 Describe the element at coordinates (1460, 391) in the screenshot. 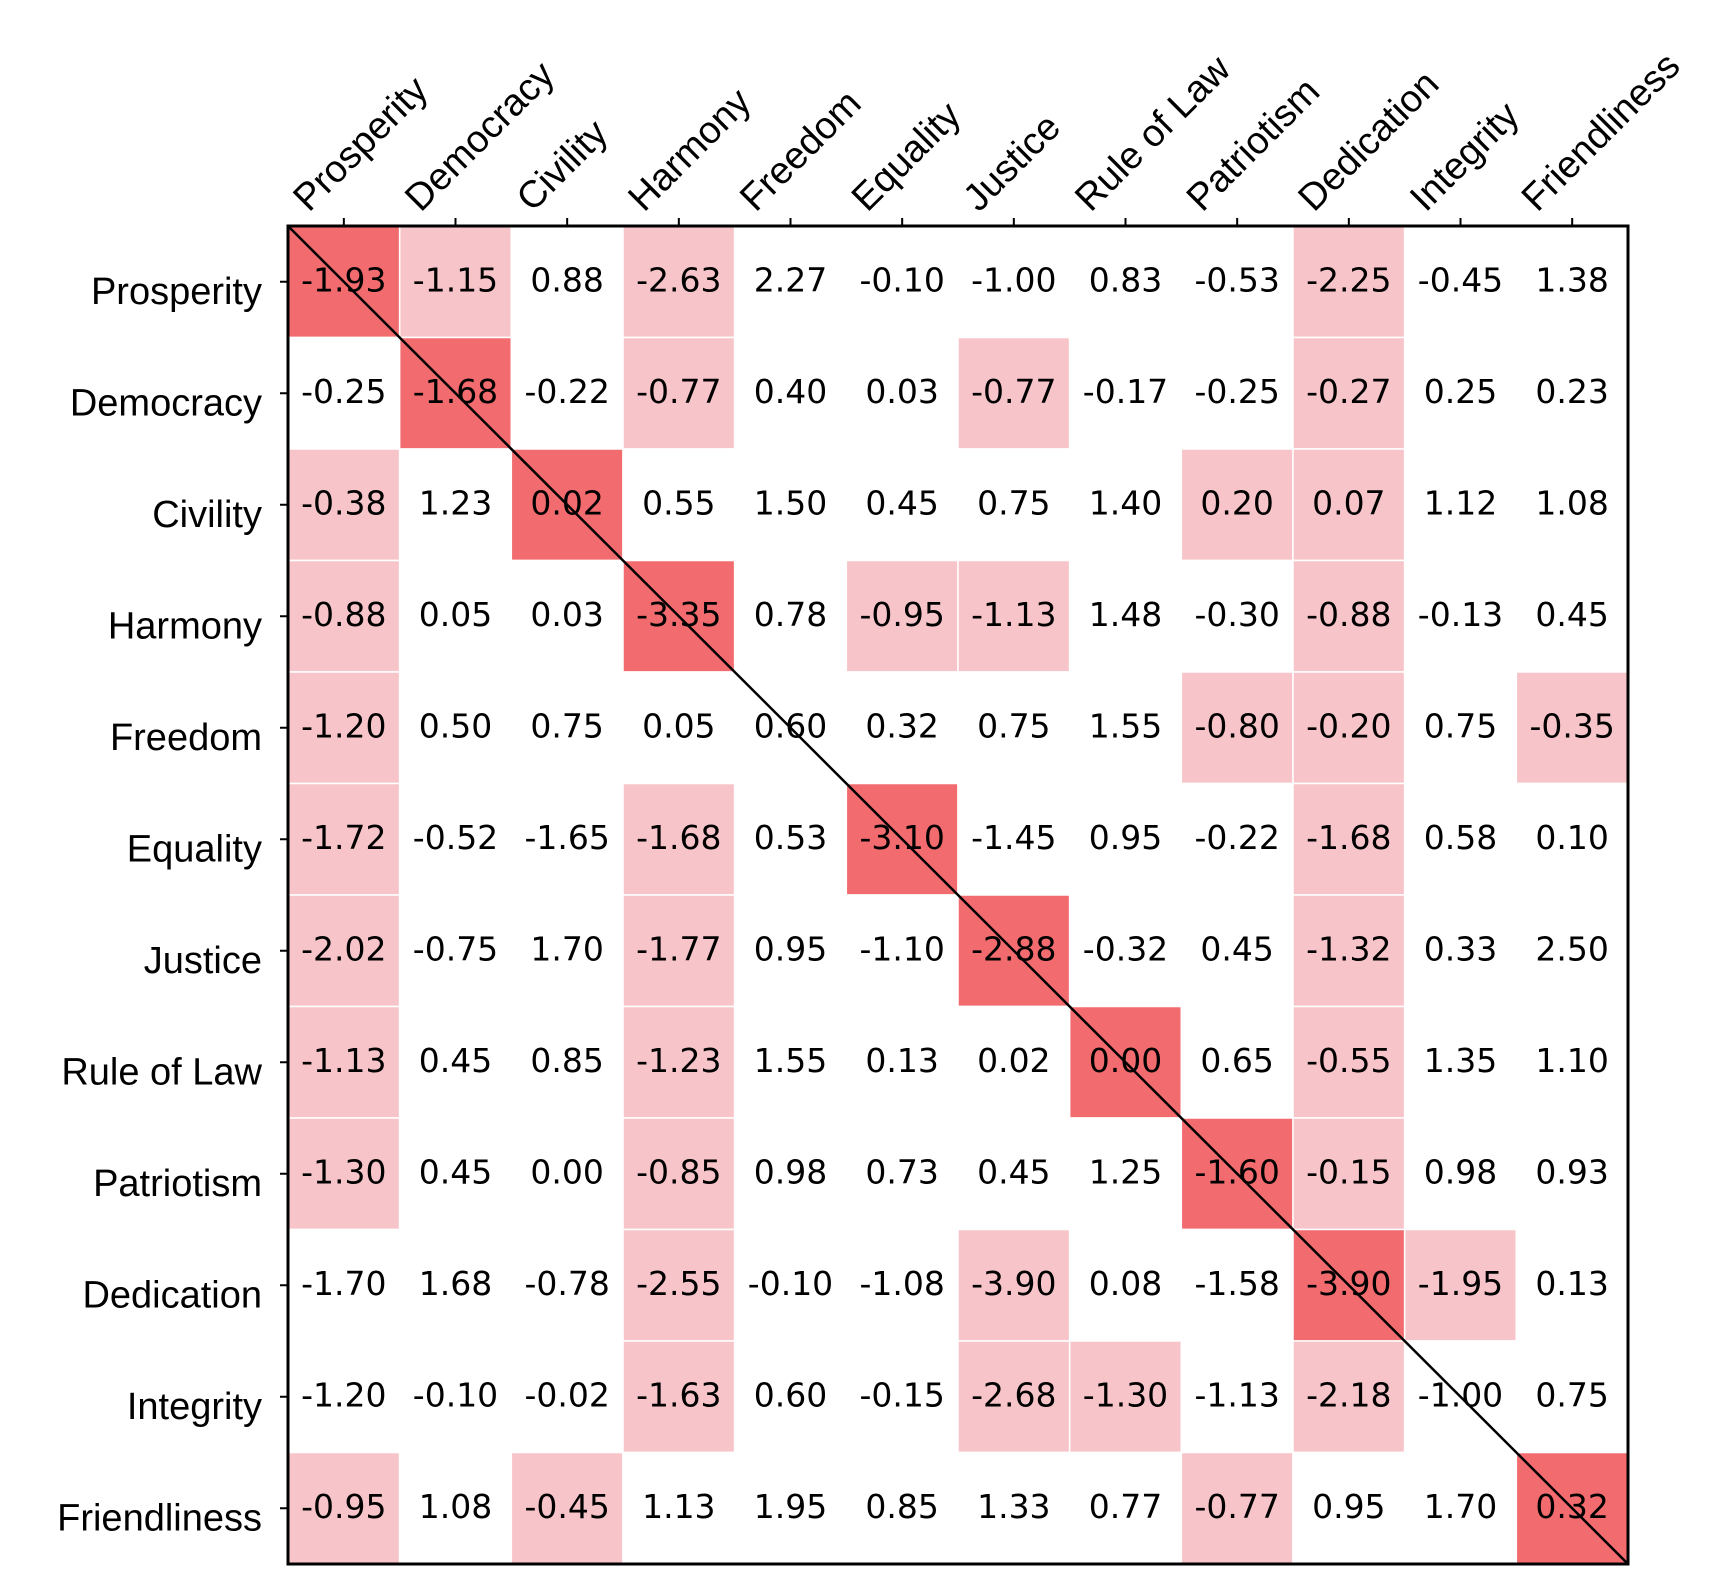

I see `cell-label: 0.25` at that location.